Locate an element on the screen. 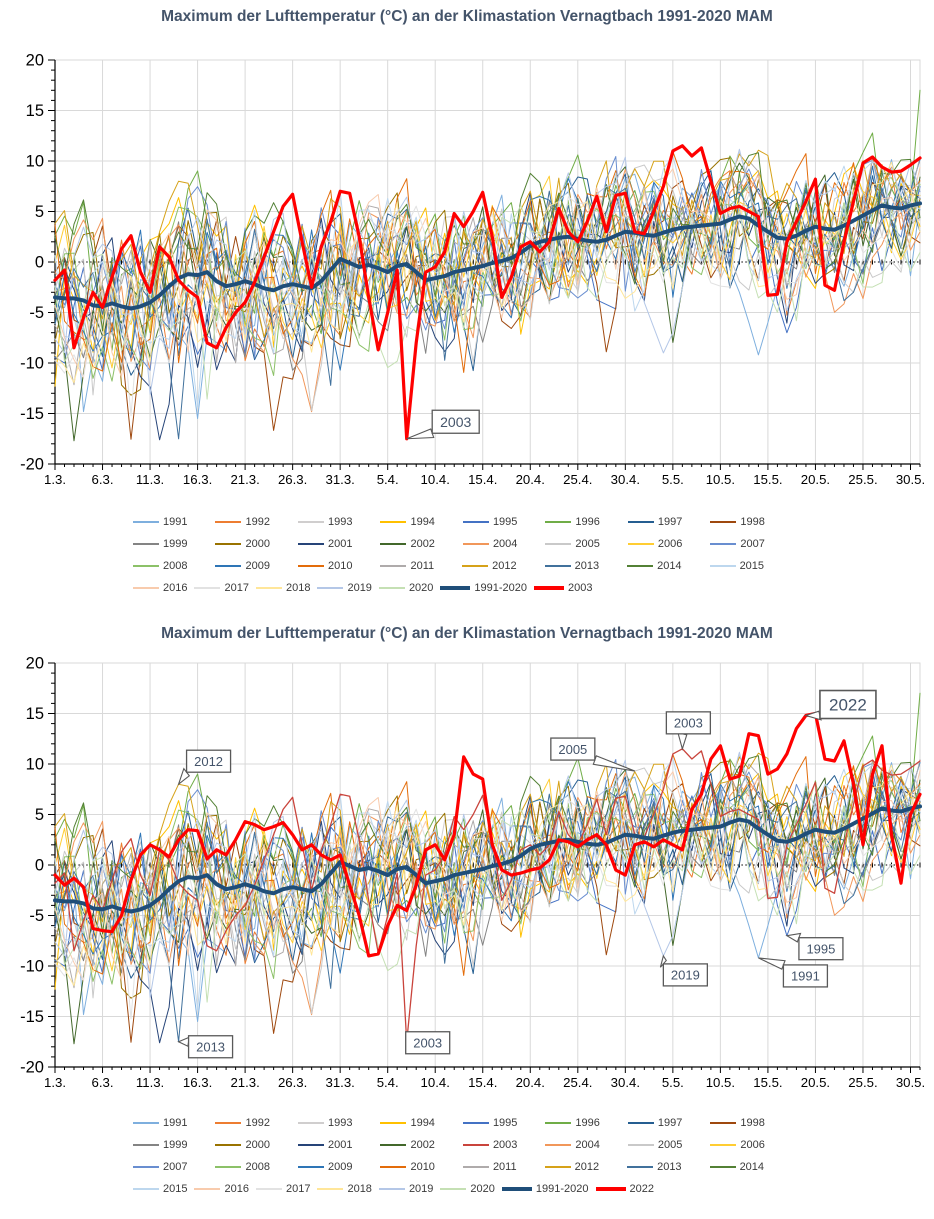  x-axis-label: 31.3. is located at coordinates (339, 479).